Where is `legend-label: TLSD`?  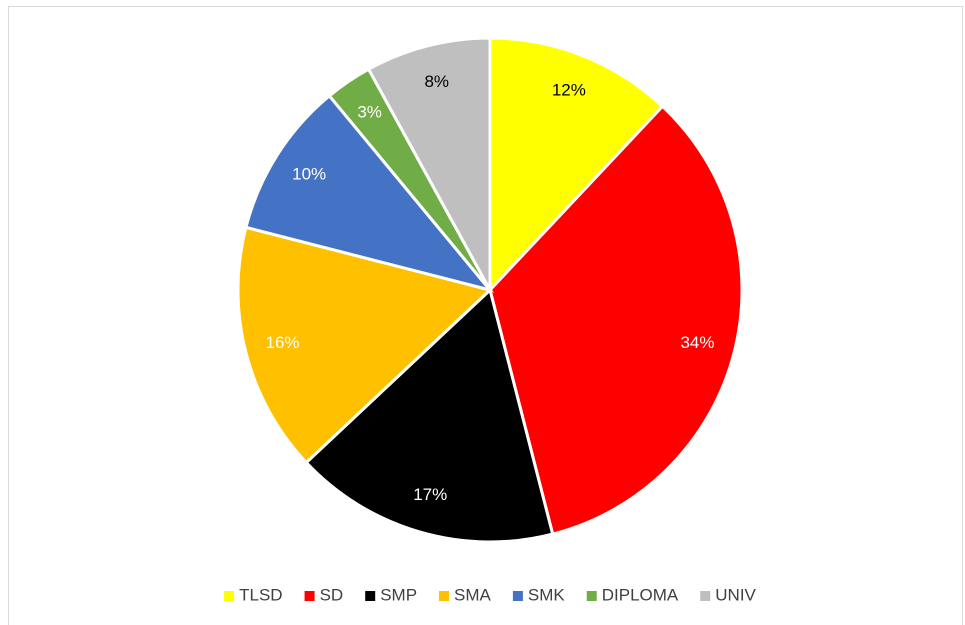 legend-label: TLSD is located at coordinates (260, 594).